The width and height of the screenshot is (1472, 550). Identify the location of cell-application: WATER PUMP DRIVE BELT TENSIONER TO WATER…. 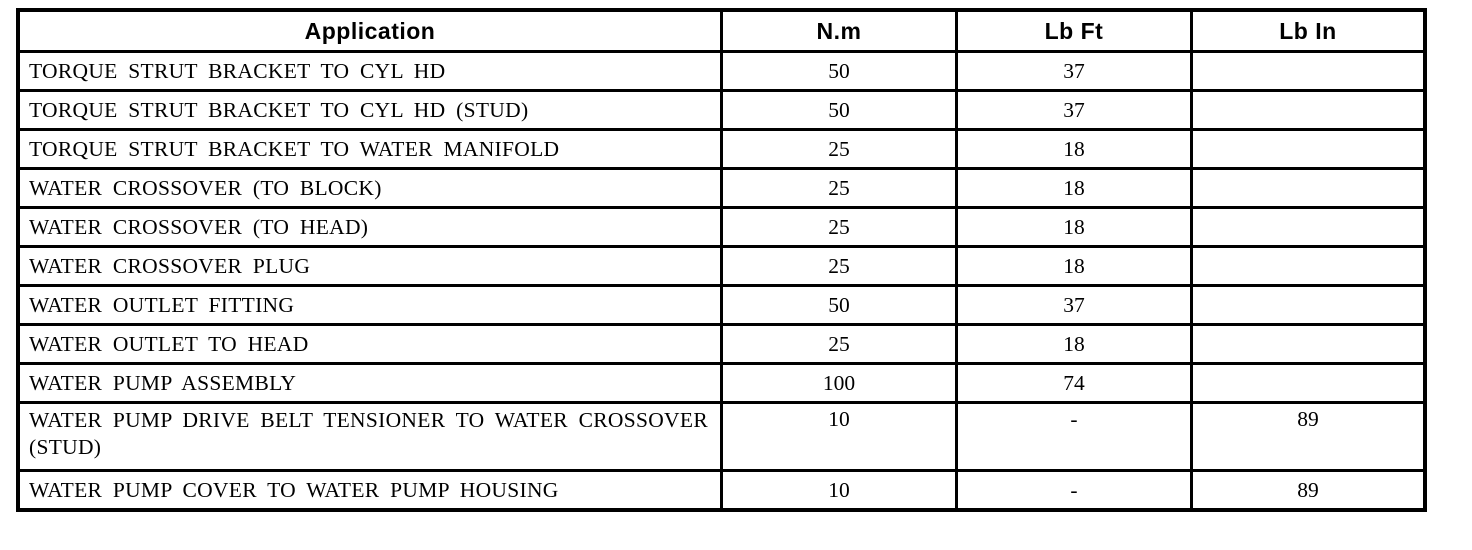
(369, 436).